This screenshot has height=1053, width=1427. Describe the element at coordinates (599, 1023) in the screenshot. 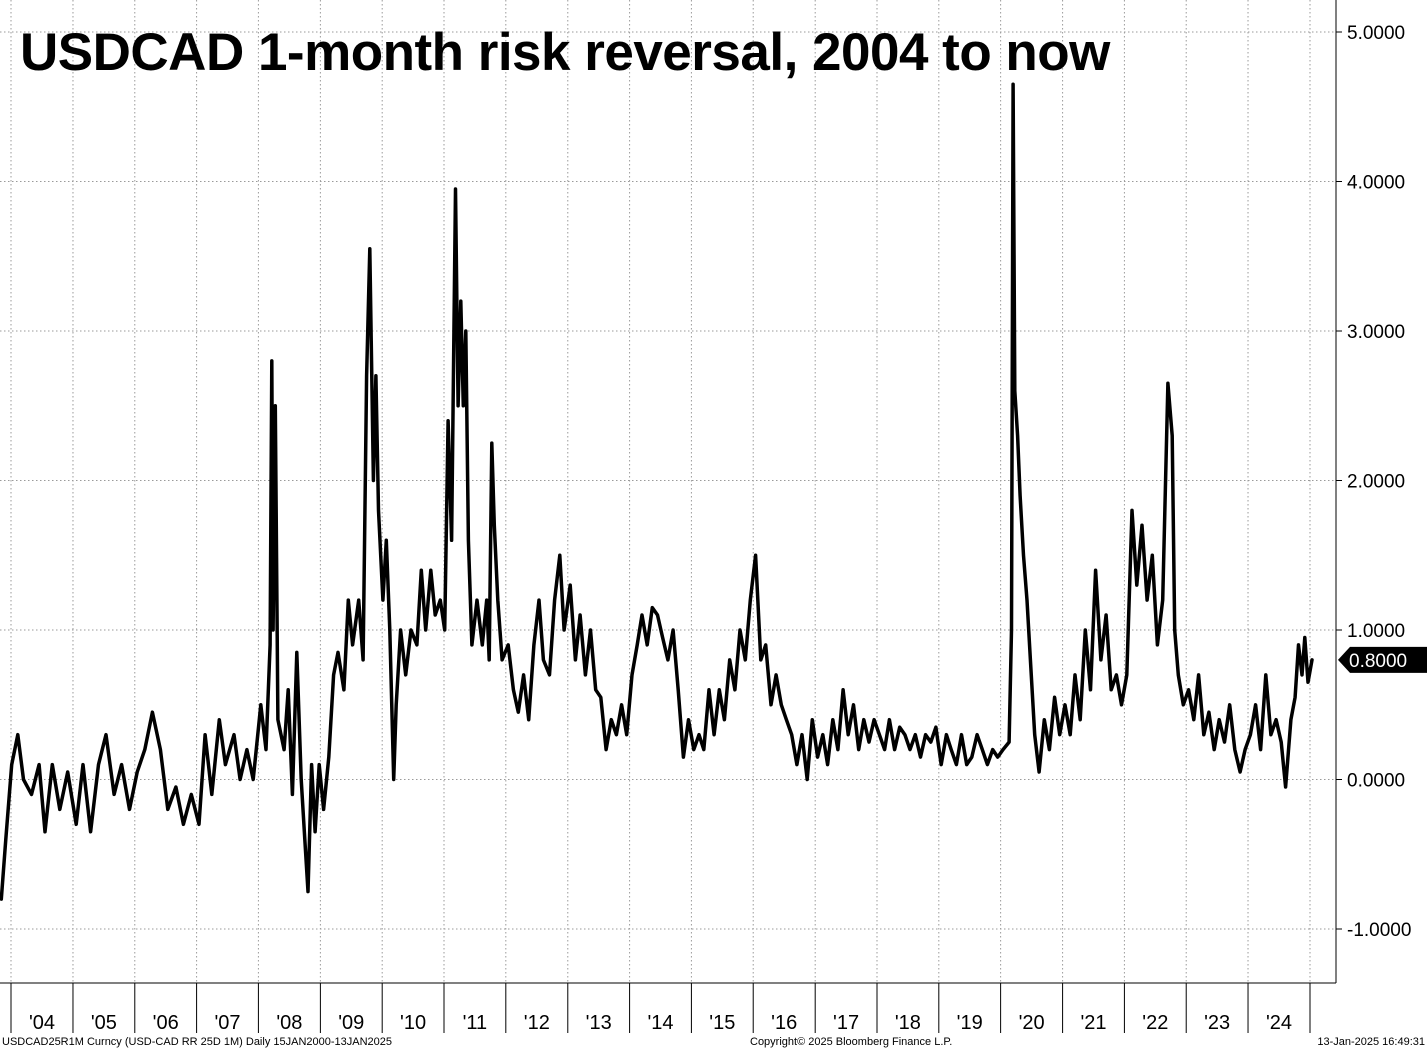

I see `x-tick-label: '13` at that location.